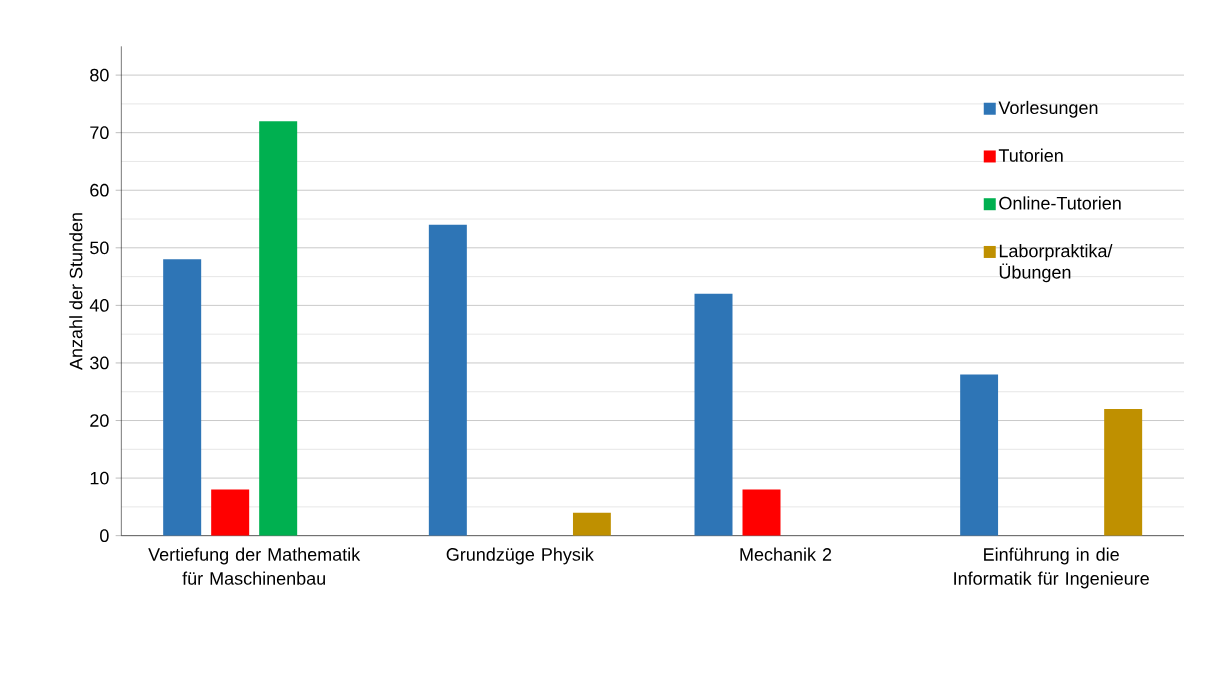 This screenshot has height=677, width=1213. I want to click on y-tick-label: 40, so click(99, 305).